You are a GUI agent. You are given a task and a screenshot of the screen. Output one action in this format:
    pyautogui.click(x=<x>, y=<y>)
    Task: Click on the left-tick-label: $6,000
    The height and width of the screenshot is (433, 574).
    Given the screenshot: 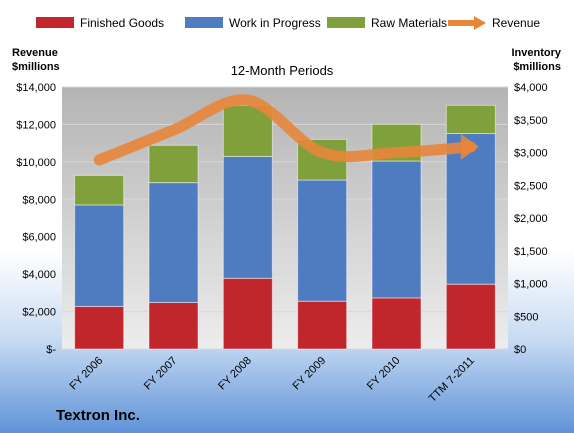 What is the action you would take?
    pyautogui.click(x=39, y=238)
    